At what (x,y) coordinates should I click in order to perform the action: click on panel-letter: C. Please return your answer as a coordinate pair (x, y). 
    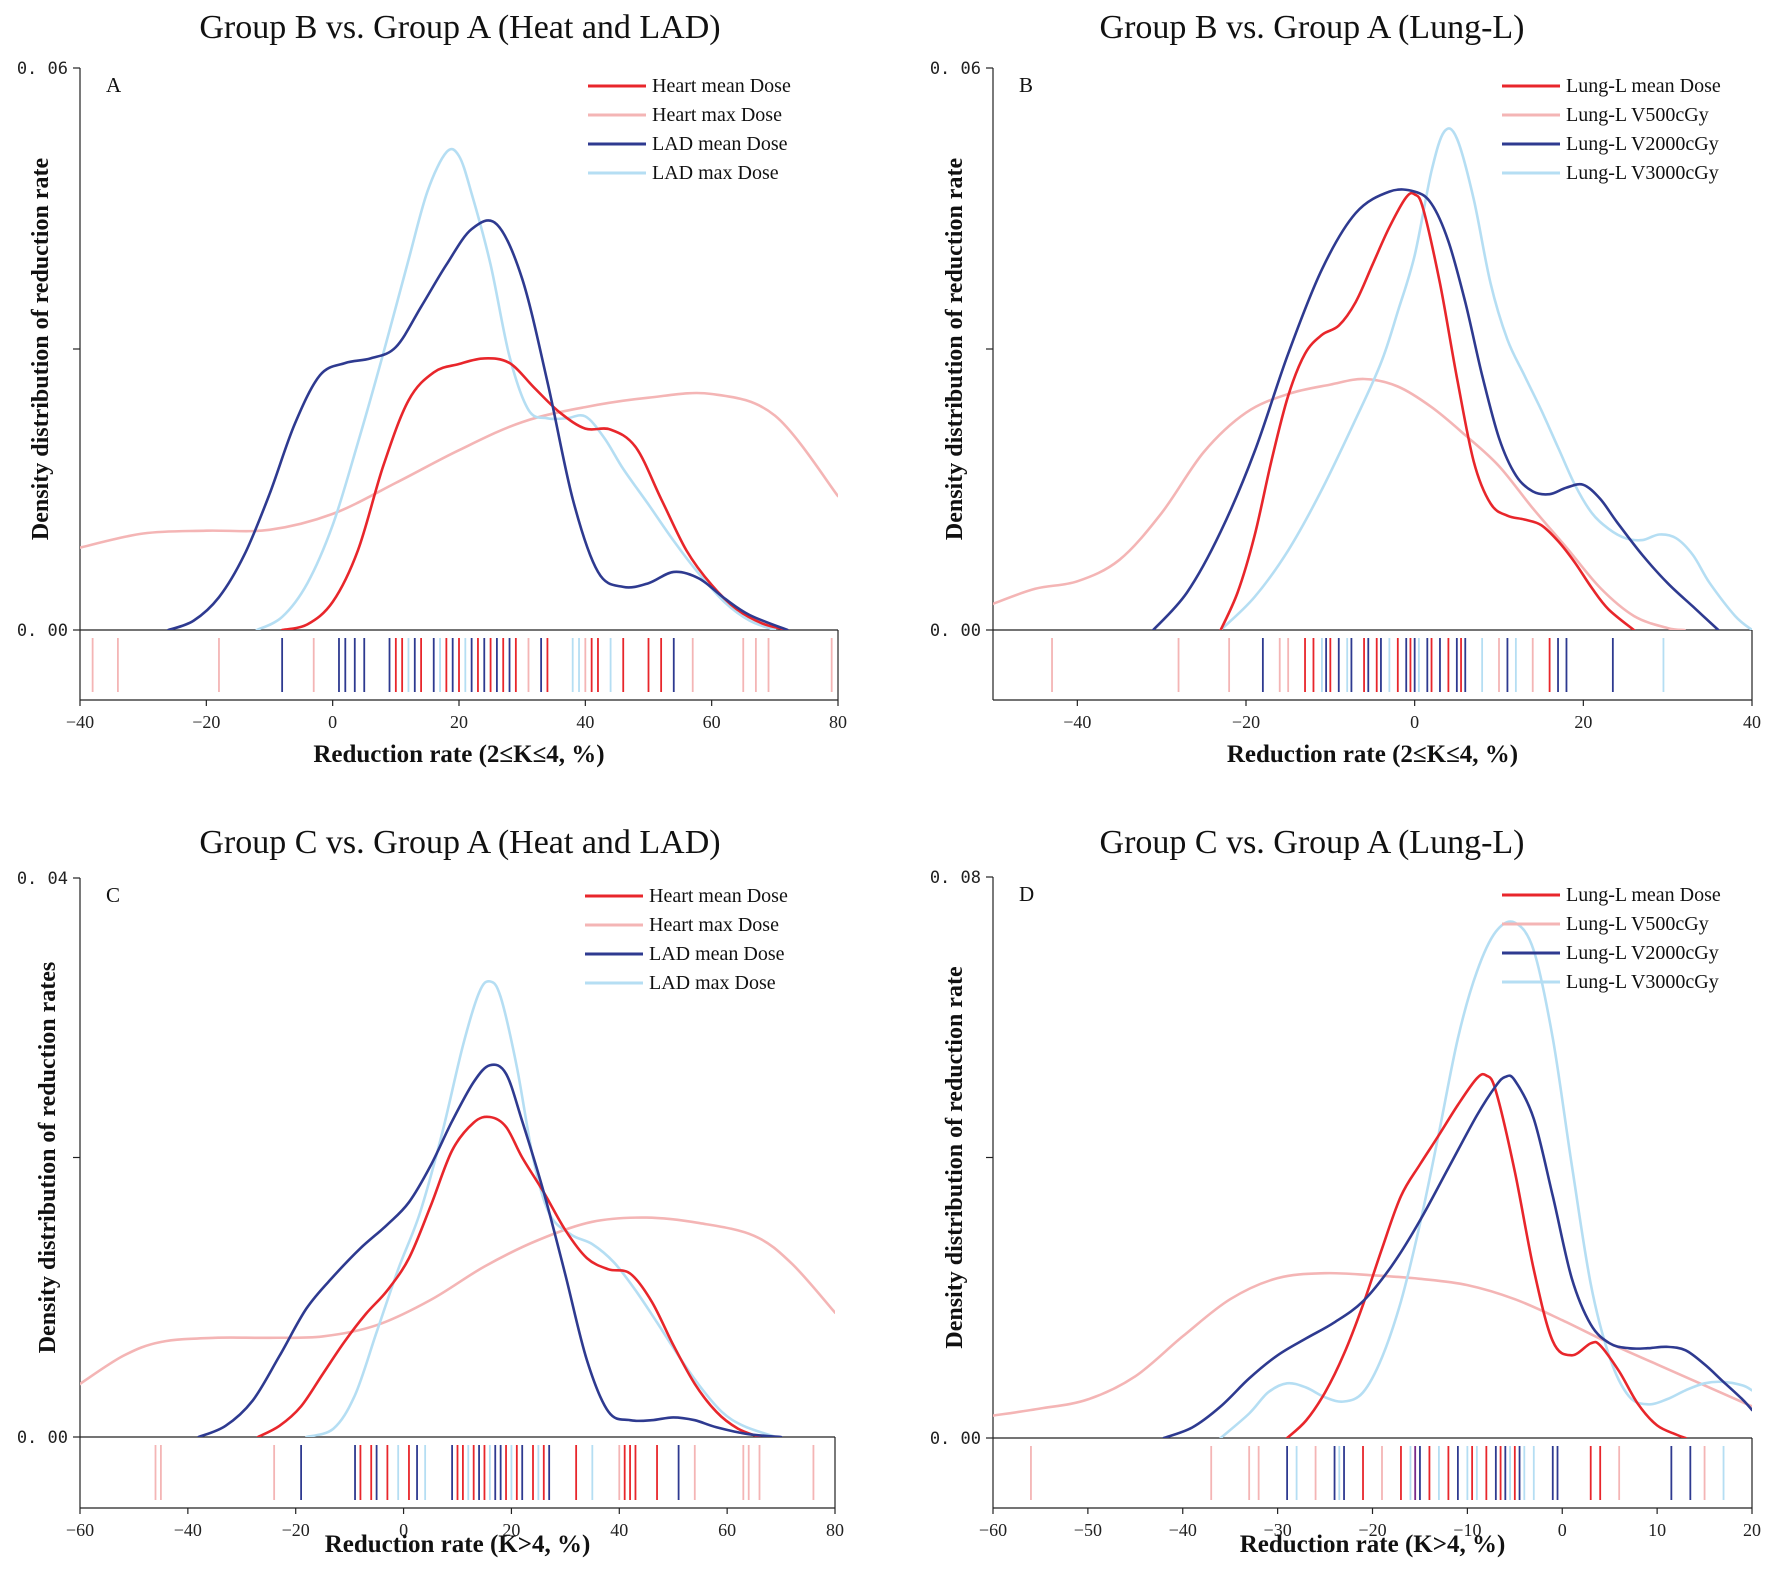
    Looking at the image, I should click on (113, 895).